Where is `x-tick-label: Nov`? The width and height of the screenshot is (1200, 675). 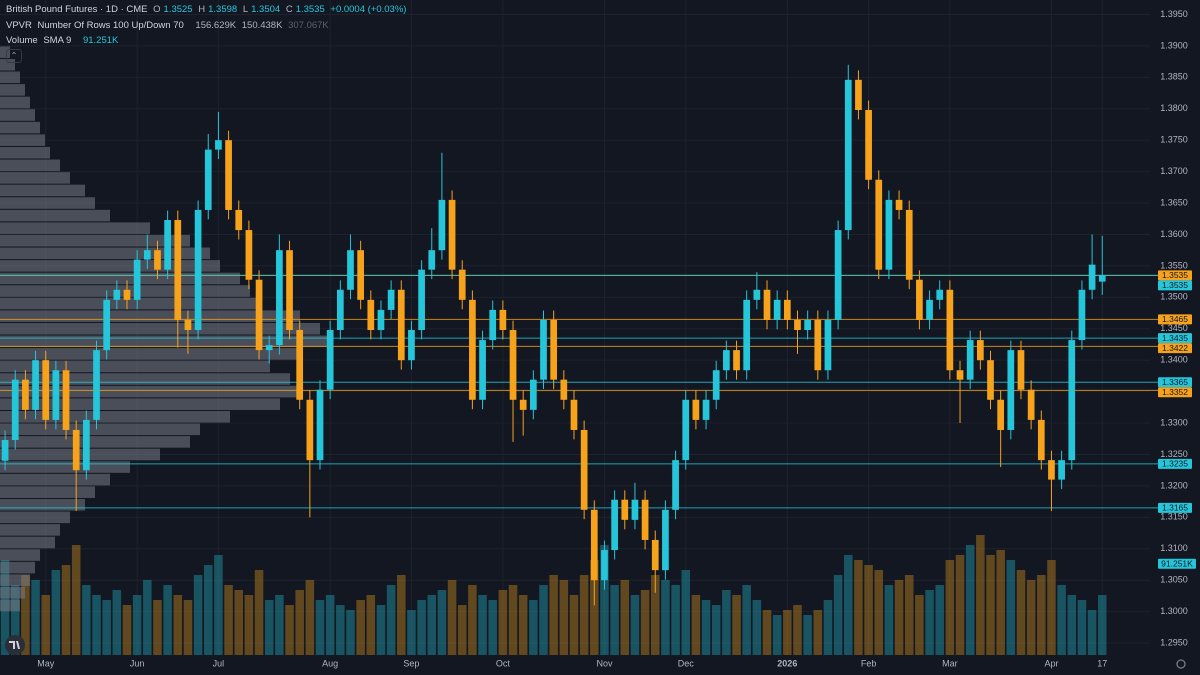
x-tick-label: Nov is located at coordinates (604, 663).